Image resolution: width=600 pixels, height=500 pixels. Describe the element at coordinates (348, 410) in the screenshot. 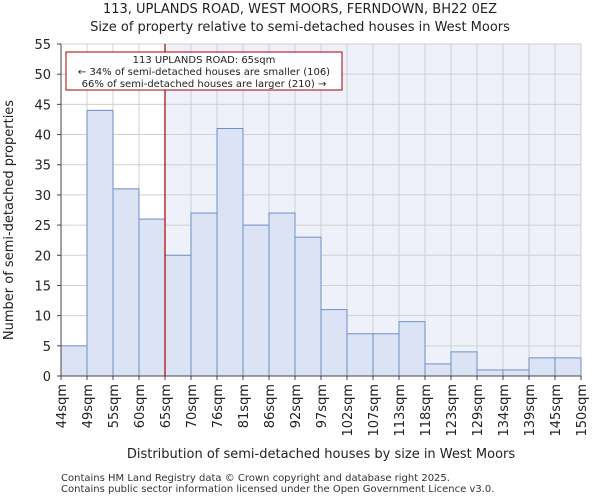

I see `x-tick-label: 102sqm` at that location.